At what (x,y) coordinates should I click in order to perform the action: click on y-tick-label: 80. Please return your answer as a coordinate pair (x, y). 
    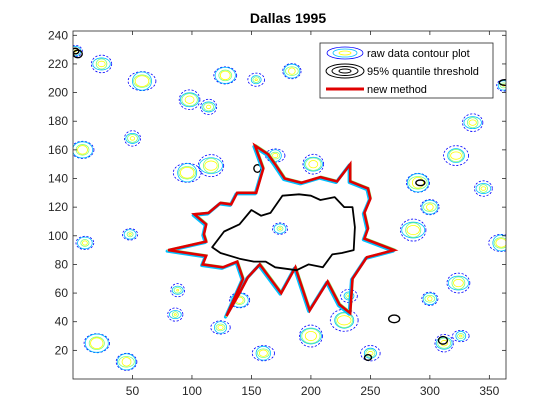
    Looking at the image, I should click on (62, 264).